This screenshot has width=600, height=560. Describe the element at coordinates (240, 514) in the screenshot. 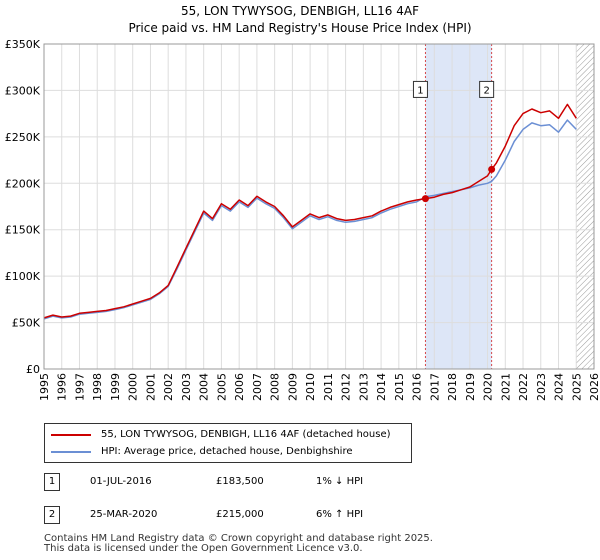

I see `sale-price: £215,000` at that location.